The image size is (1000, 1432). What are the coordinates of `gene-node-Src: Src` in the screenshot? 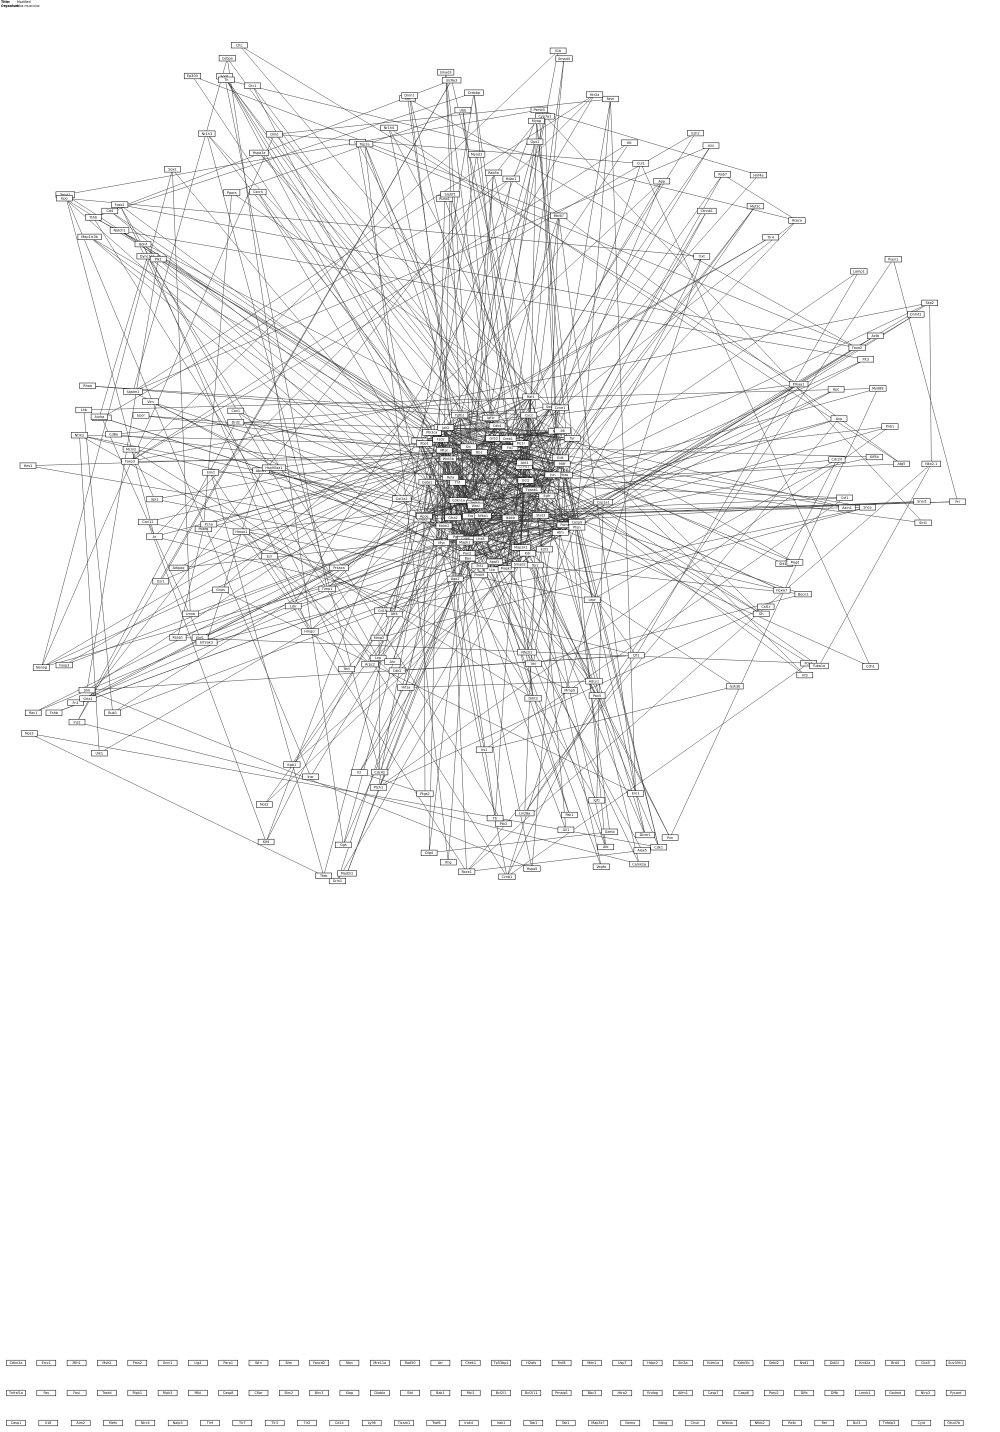 It's located at (468, 446).